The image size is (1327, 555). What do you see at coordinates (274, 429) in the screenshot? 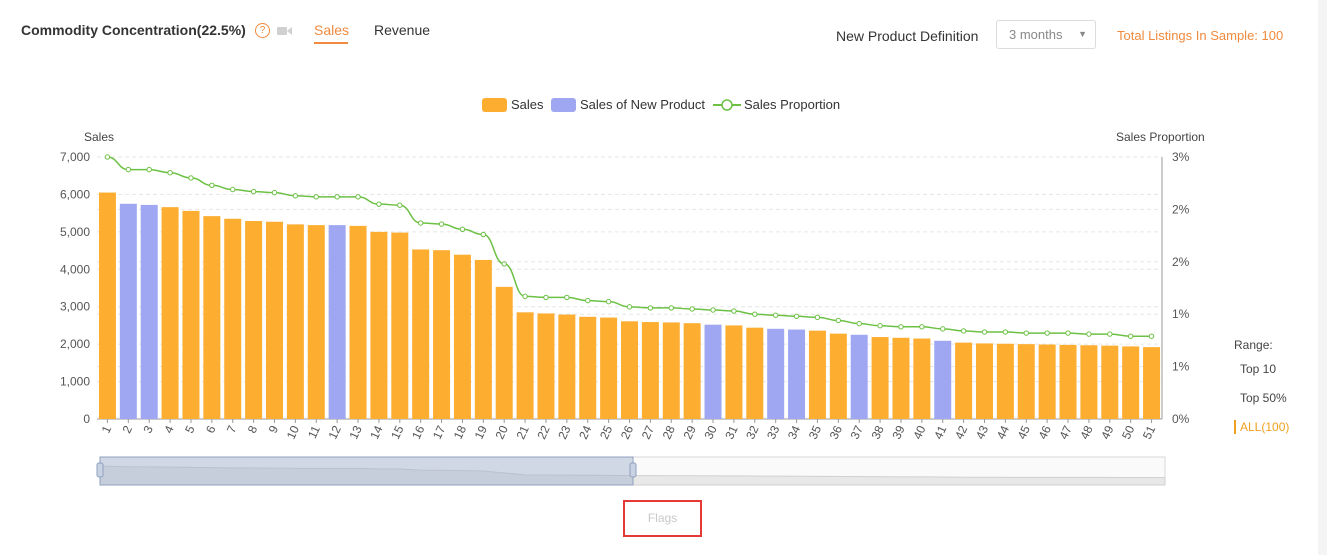
I see `x-tick-label: 9` at bounding box center [274, 429].